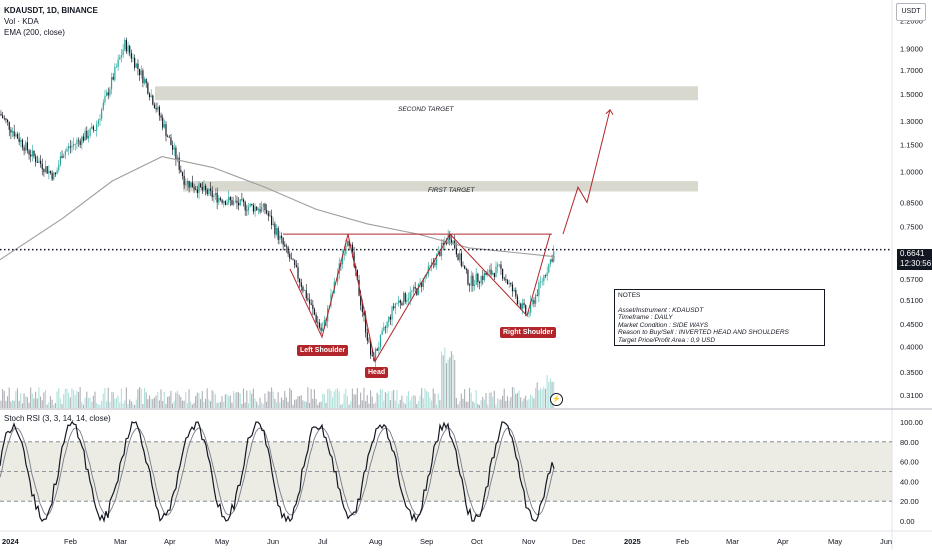 This screenshot has height=555, width=932. Describe the element at coordinates (323, 350) in the screenshot. I see `left-shoulder-label: Left Shoulder` at that location.